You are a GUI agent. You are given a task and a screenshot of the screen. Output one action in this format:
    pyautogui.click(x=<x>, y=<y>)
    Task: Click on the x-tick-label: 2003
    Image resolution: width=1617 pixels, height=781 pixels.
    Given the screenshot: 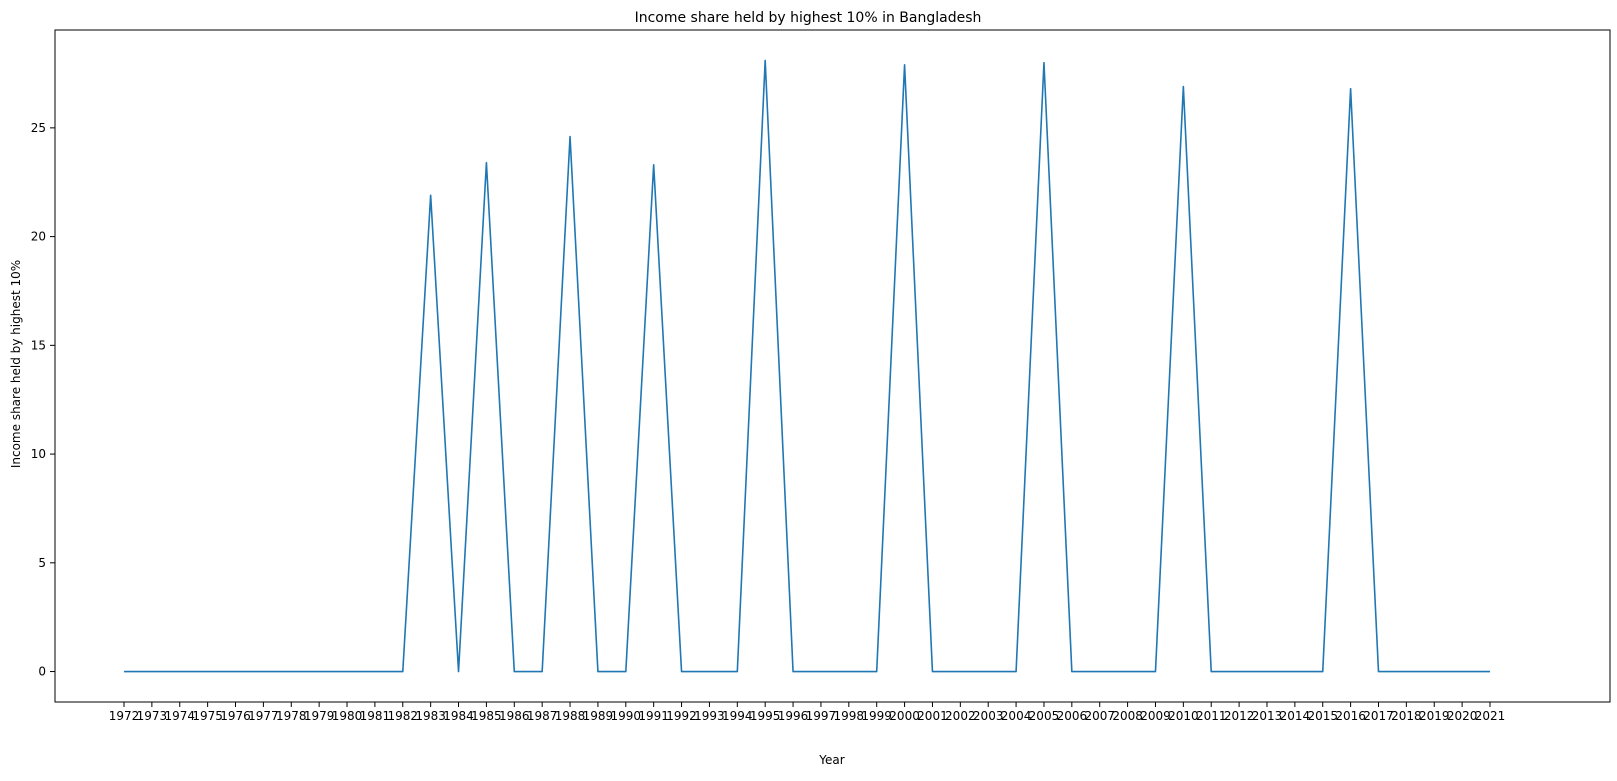 What is the action you would take?
    pyautogui.click(x=988, y=716)
    